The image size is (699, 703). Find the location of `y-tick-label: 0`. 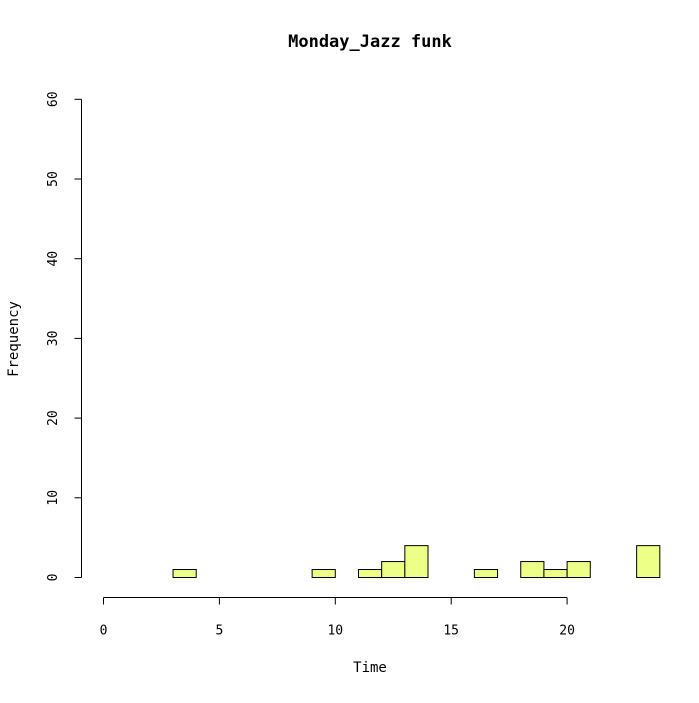

y-tick-label: 0 is located at coordinates (53, 578).